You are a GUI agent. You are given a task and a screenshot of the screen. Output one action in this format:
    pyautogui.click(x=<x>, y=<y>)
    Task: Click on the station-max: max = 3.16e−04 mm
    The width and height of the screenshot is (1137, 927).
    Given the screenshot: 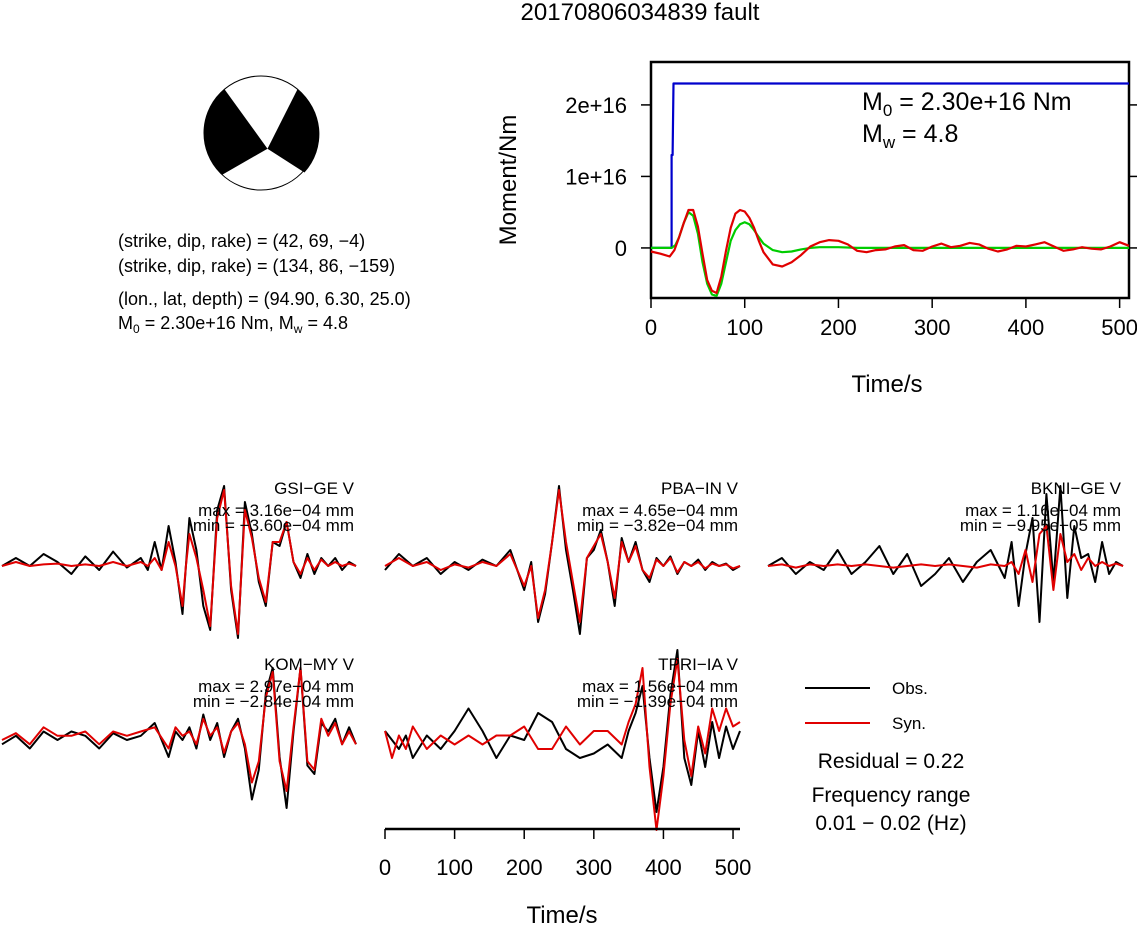 What is the action you would take?
    pyautogui.click(x=276, y=510)
    